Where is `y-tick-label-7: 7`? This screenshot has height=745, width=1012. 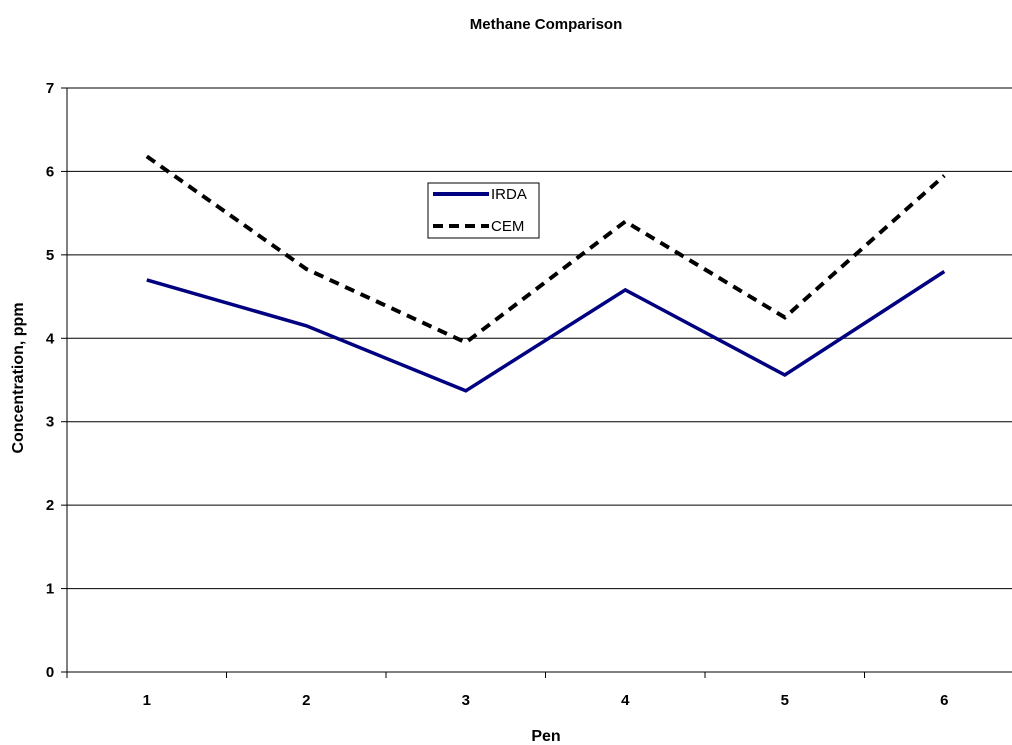
y-tick-label-7: 7 is located at coordinates (50, 88).